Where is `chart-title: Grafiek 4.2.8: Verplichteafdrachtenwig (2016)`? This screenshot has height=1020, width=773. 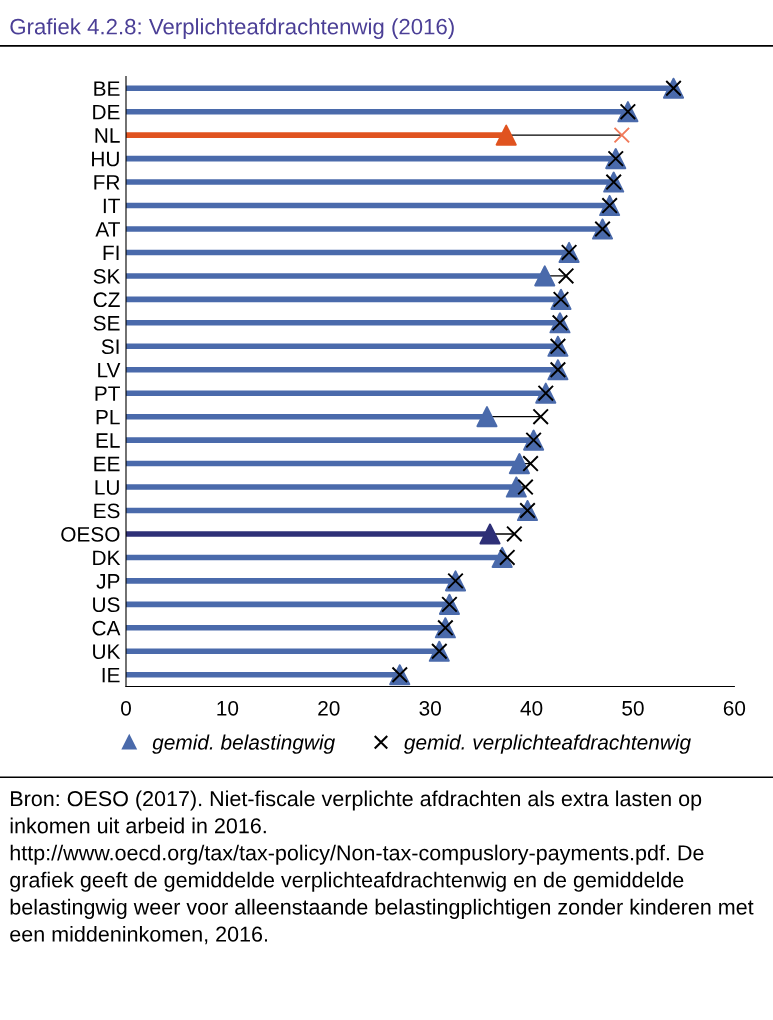
chart-title: Grafiek 4.2.8: Verplichteafdrachtenwig (2016) is located at coordinates (232, 28).